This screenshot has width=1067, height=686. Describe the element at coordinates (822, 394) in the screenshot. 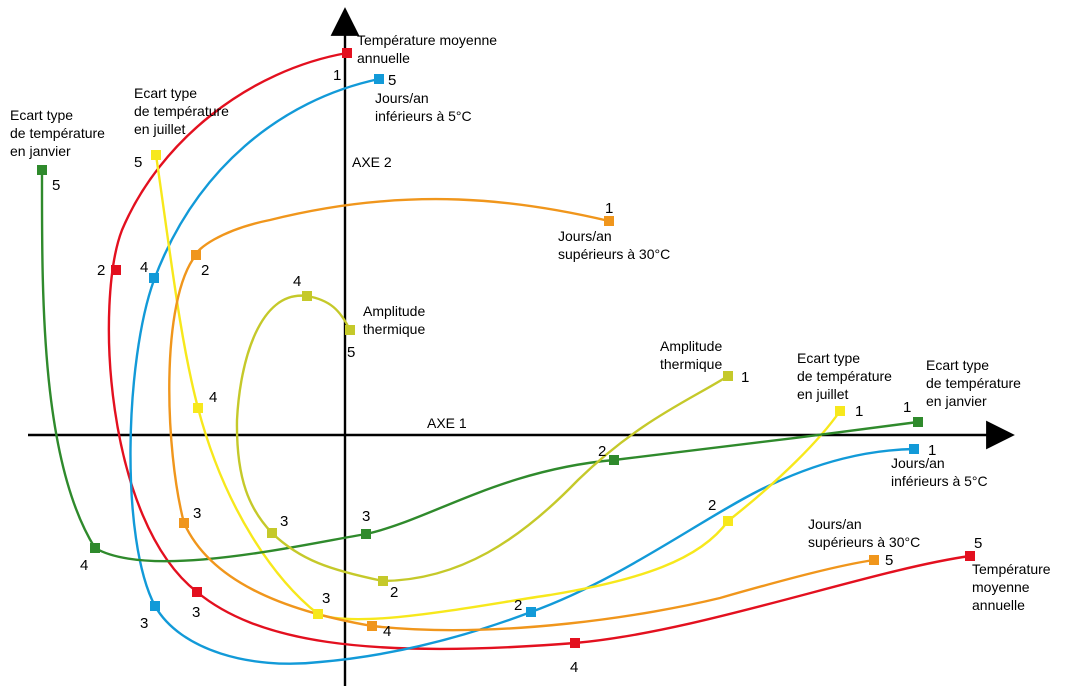

I see `ecart_juillet-end-label: en juillet` at that location.